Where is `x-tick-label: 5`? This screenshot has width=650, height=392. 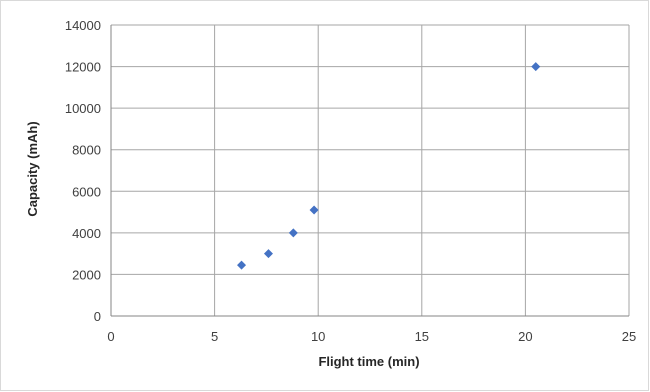 x-tick-label: 5 is located at coordinates (214, 336).